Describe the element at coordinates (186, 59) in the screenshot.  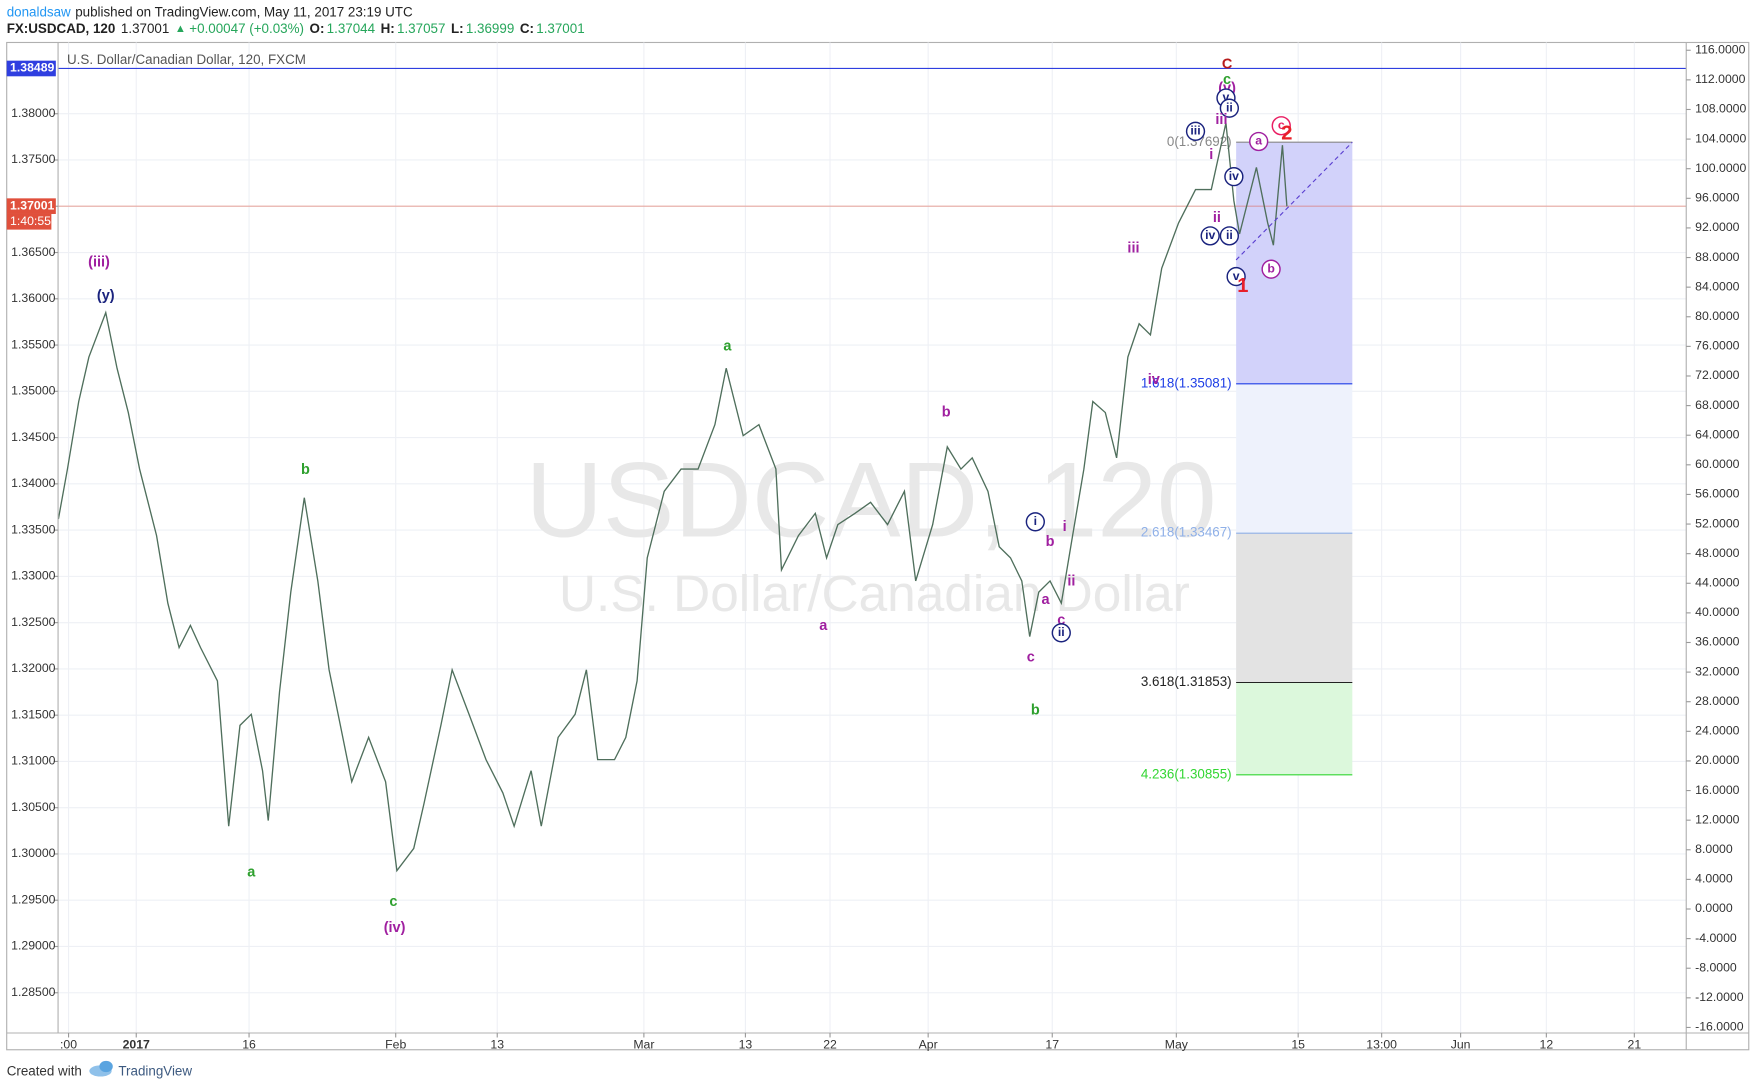
I see `chart-title: U.S. Dollar/Canadian Dollar, 120, FXCM` at that location.